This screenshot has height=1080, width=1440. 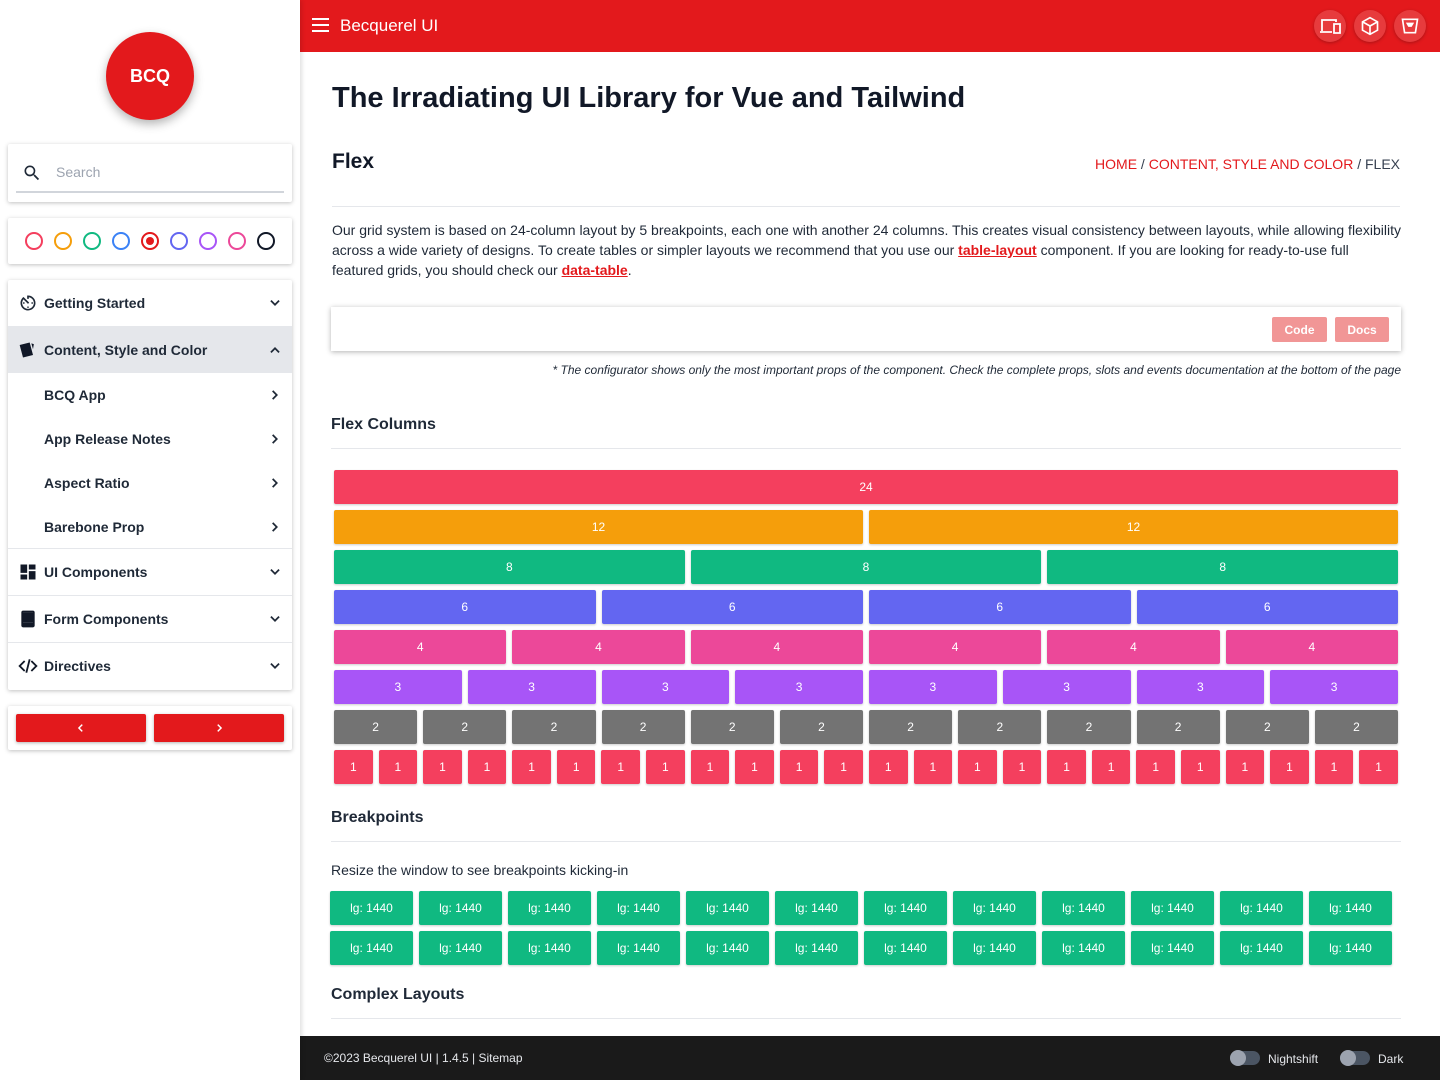 What do you see at coordinates (1355, 1058) in the screenshot?
I see `dark-toggle` at bounding box center [1355, 1058].